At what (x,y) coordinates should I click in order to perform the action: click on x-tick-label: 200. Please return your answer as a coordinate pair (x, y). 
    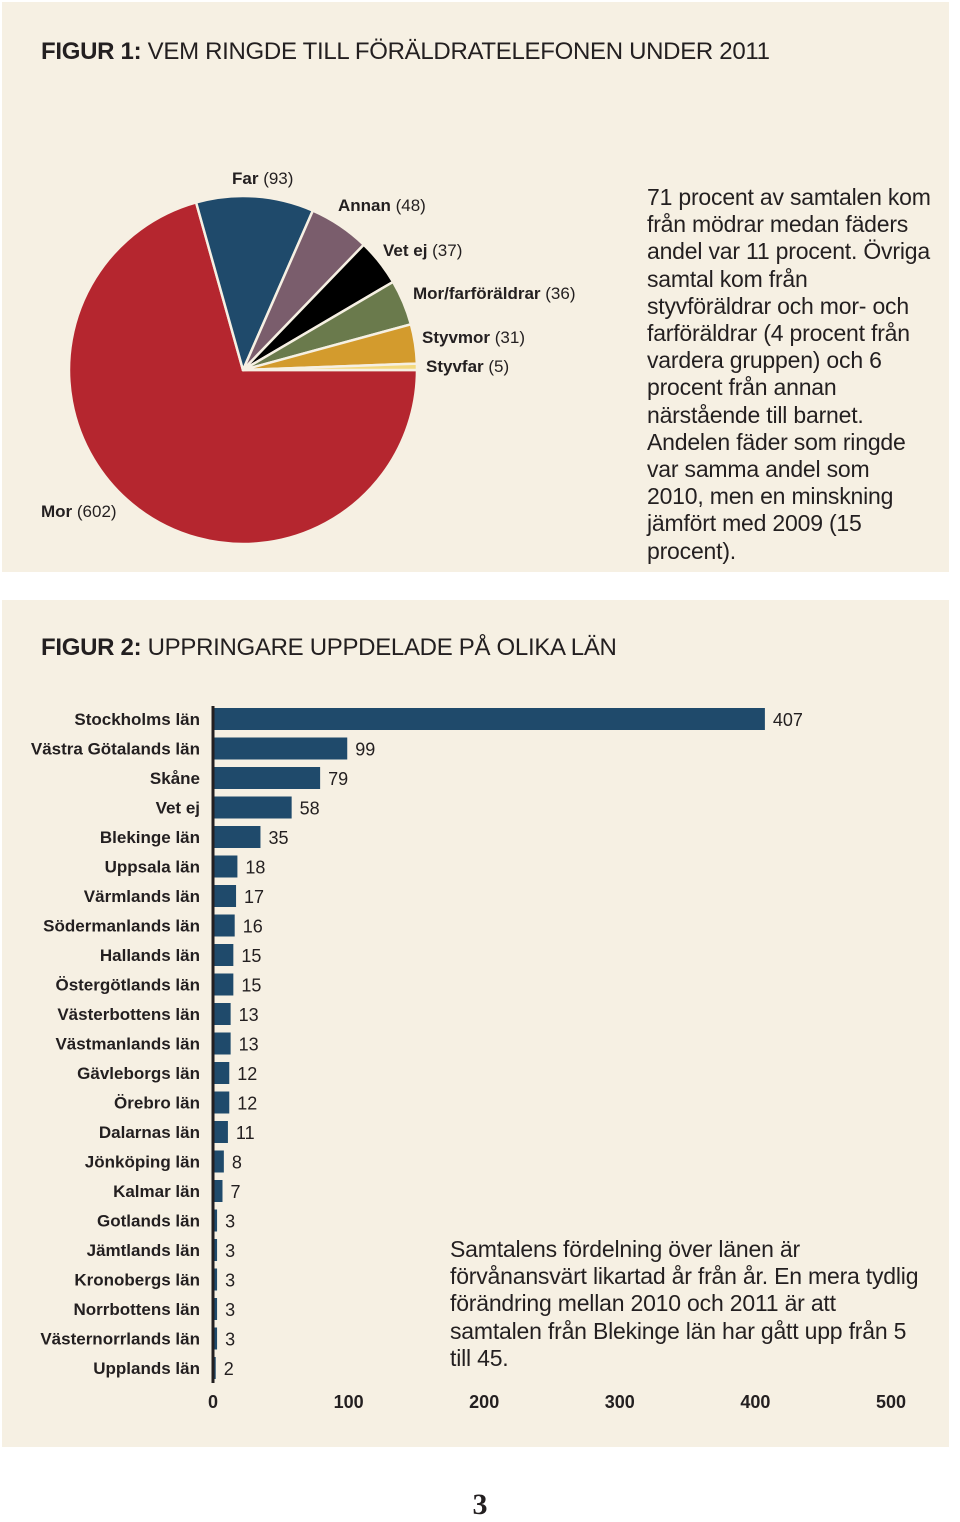
    Looking at the image, I should click on (484, 1402).